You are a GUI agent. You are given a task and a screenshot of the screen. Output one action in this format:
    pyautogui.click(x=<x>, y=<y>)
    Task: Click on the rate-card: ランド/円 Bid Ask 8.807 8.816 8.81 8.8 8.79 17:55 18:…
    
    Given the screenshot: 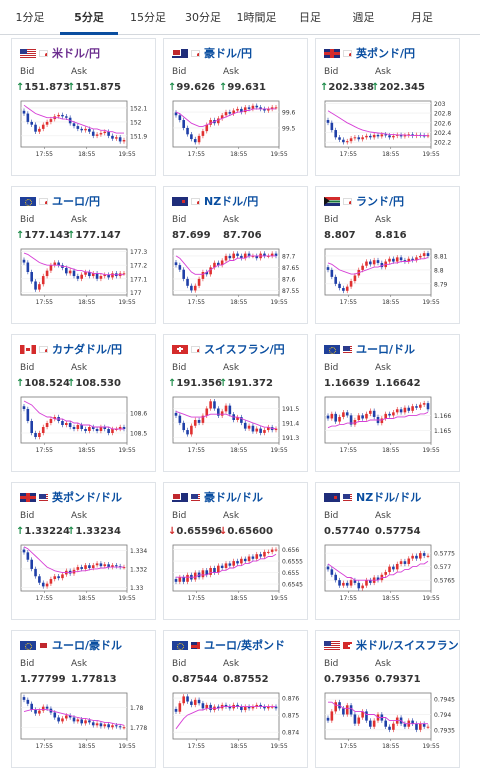 What is the action you would take?
    pyautogui.click(x=387, y=255)
    